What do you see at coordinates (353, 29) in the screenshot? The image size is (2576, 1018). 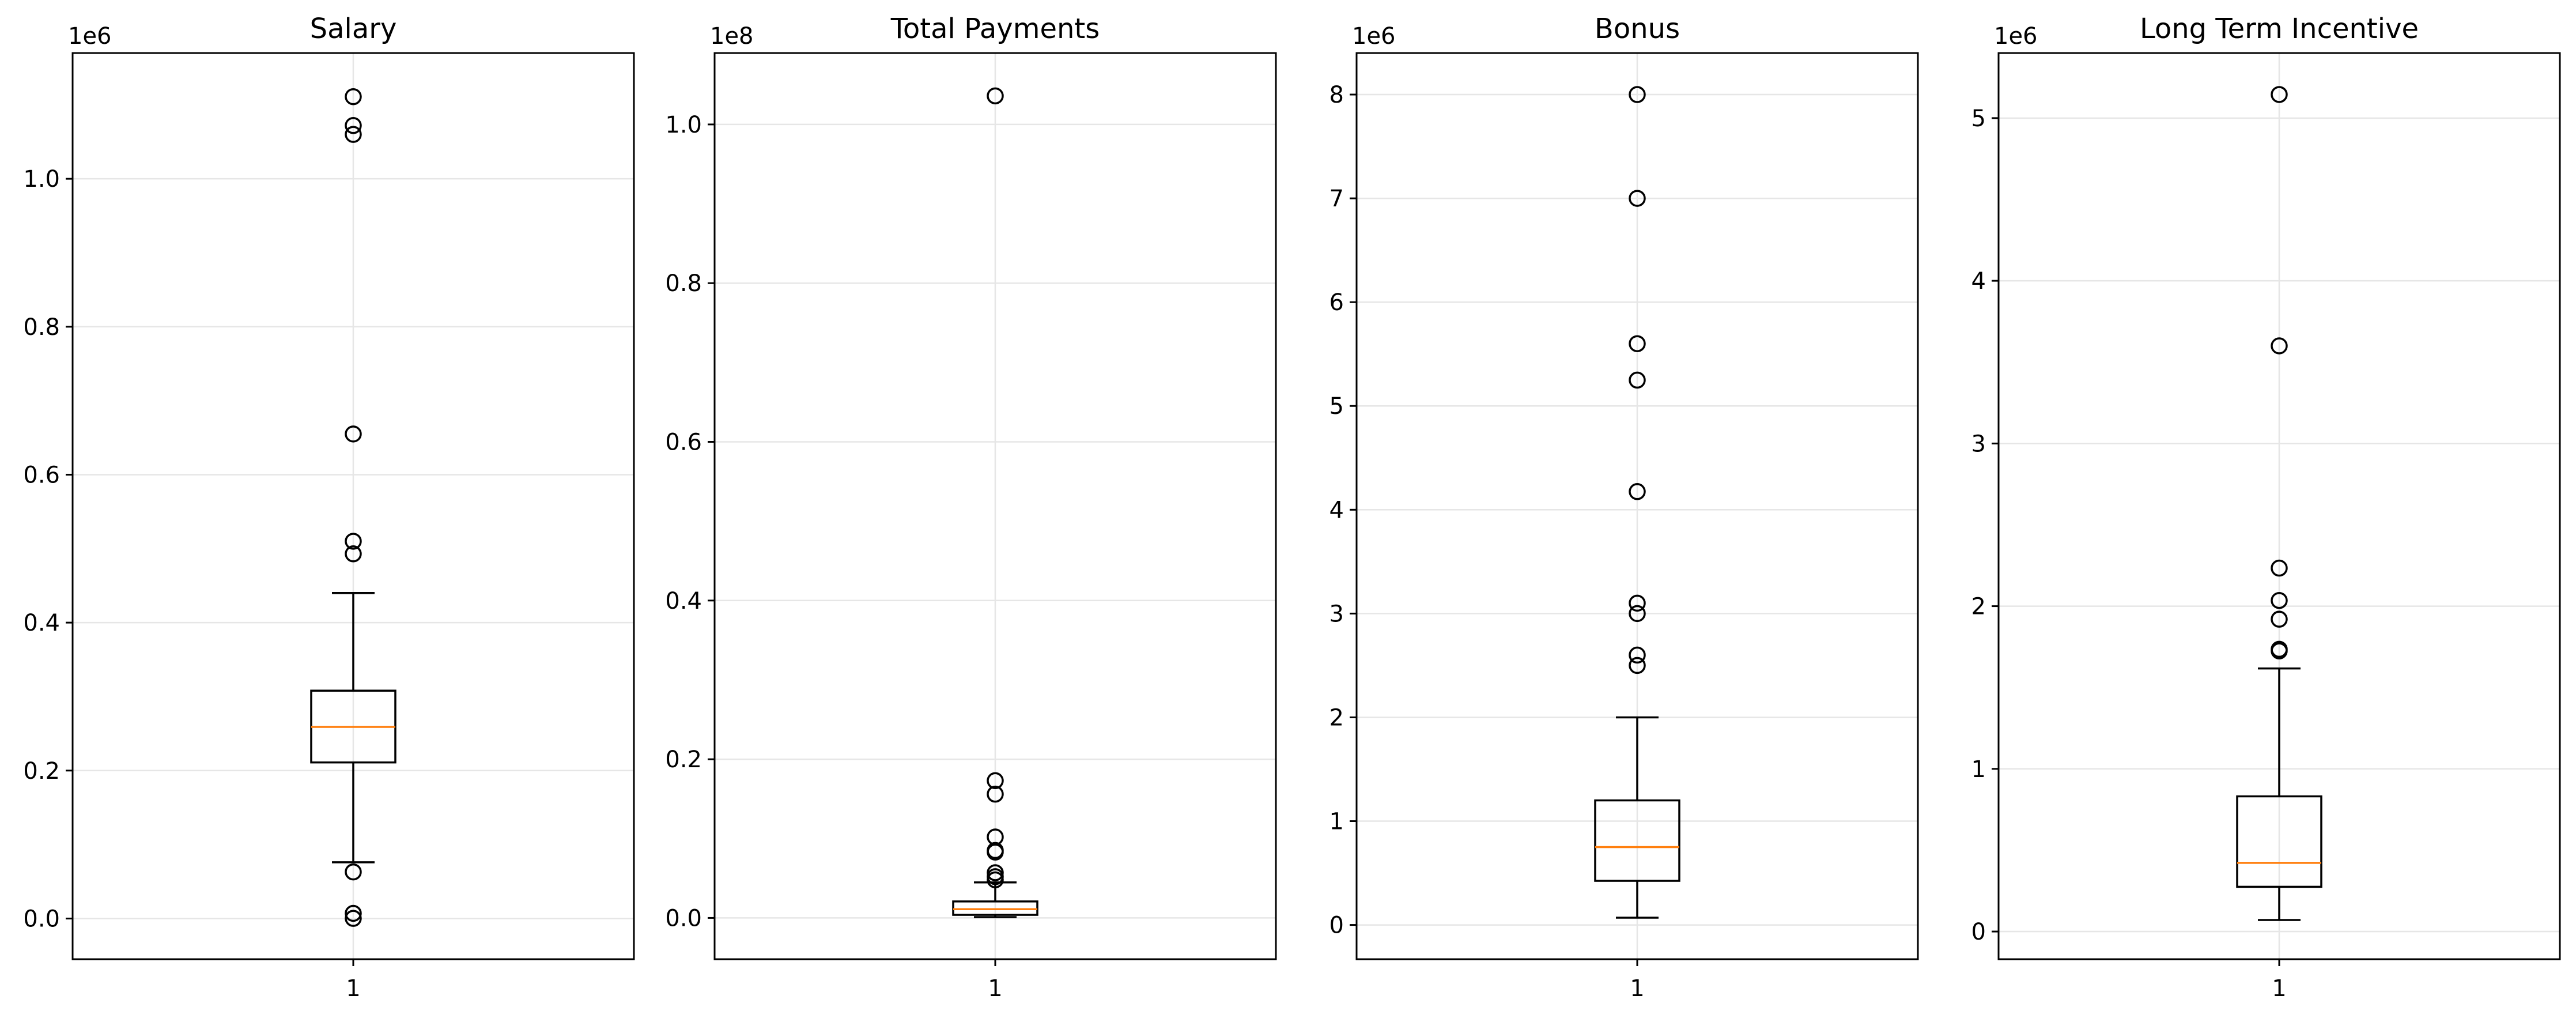 I see `subplot-title: Salary` at bounding box center [353, 29].